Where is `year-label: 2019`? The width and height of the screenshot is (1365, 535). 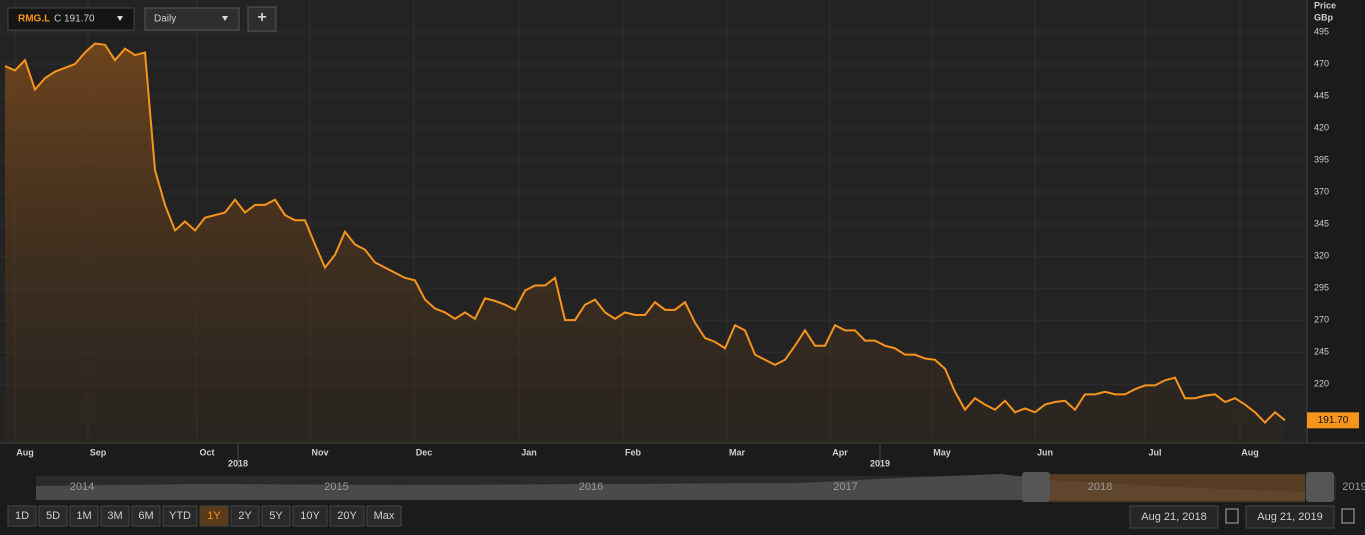 year-label: 2019 is located at coordinates (880, 463).